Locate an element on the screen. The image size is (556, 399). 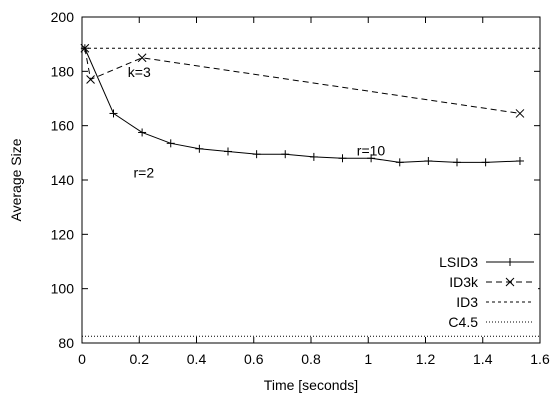
y-tick-label: 200 is located at coordinates (63, 17).